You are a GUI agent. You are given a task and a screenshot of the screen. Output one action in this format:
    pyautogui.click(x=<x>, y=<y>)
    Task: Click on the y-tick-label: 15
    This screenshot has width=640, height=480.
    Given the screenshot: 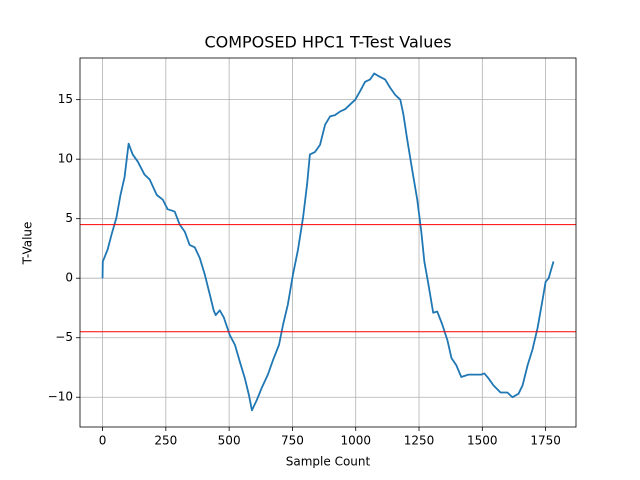 What is the action you would take?
    pyautogui.click(x=65, y=99)
    